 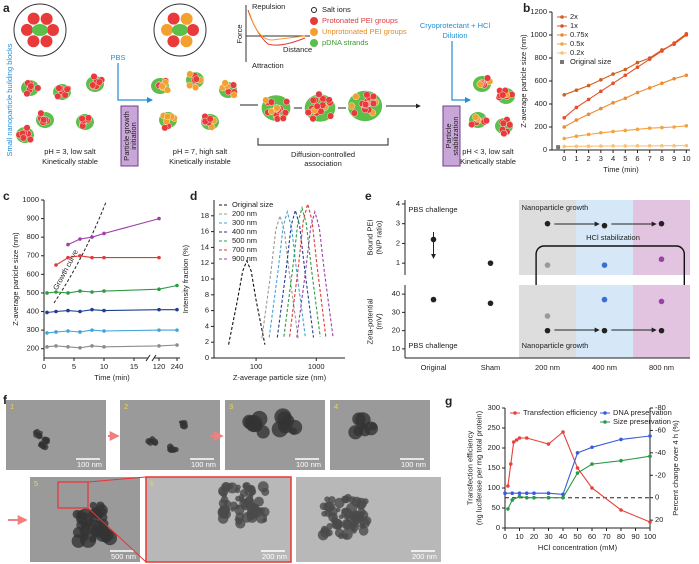 I want to click on bracket, so click(x=323, y=142).